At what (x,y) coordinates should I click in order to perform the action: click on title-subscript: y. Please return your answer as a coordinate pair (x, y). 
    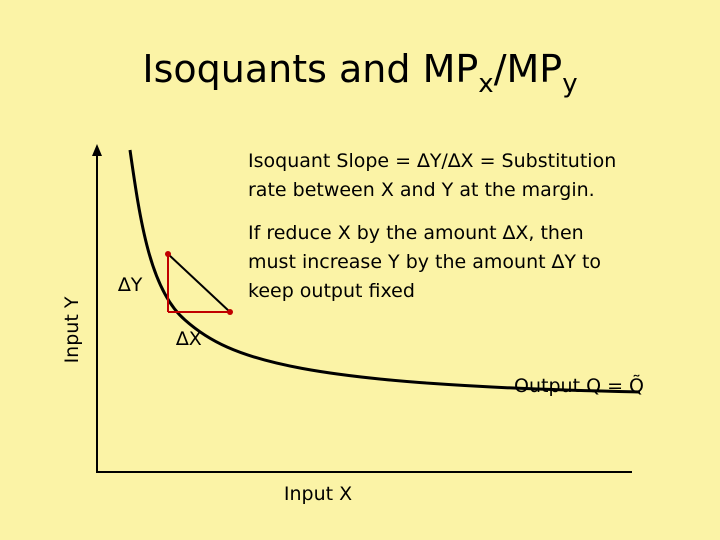
    Looking at the image, I should click on (569, 84).